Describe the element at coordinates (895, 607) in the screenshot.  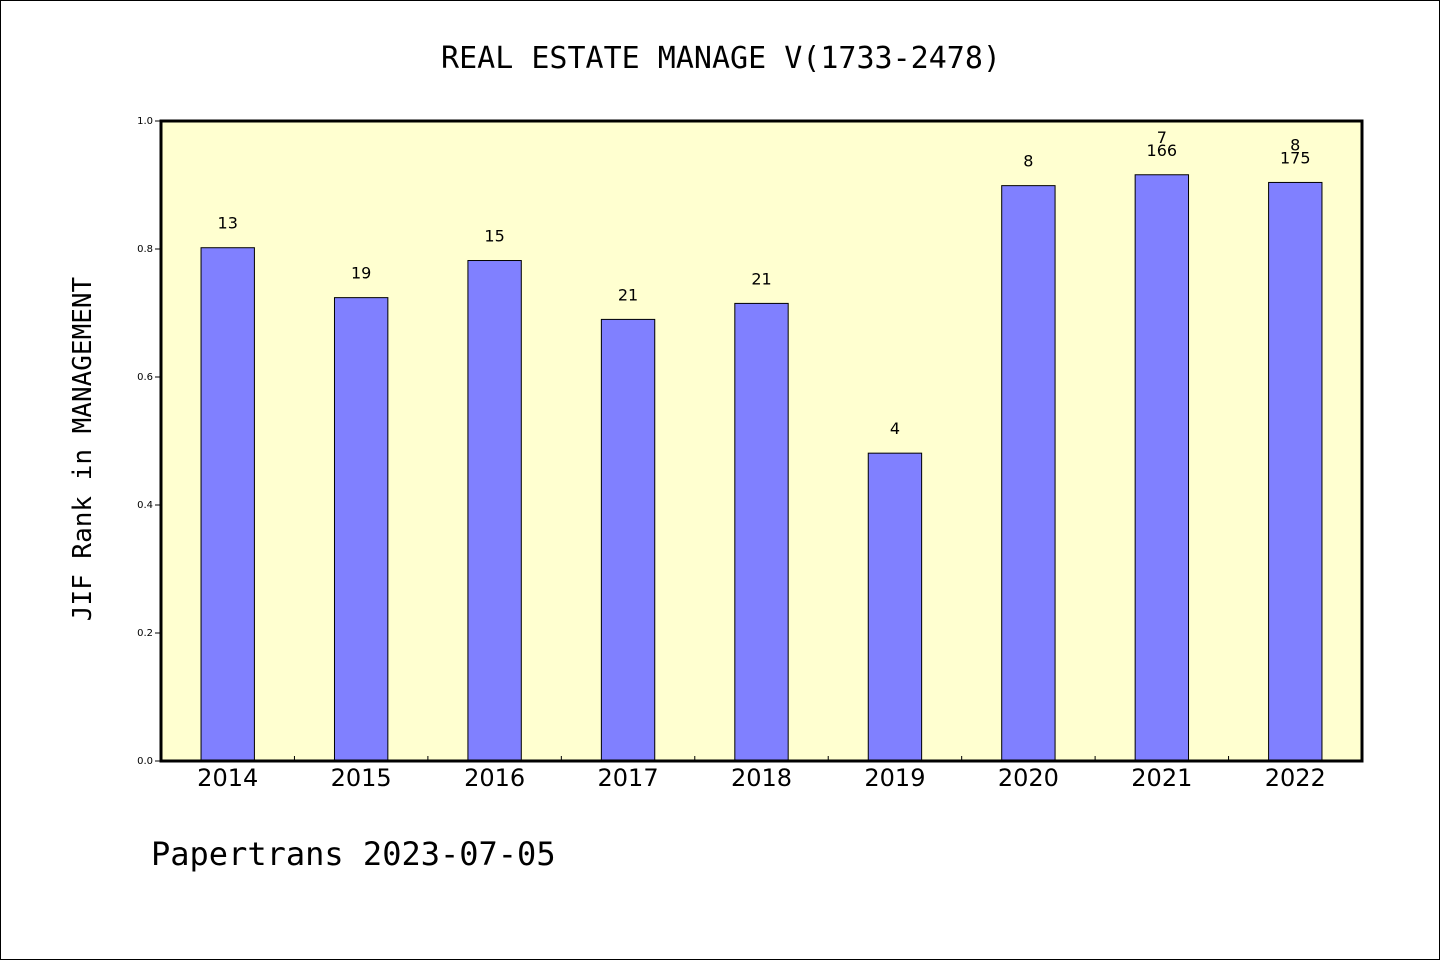
I see `bar-2019` at that location.